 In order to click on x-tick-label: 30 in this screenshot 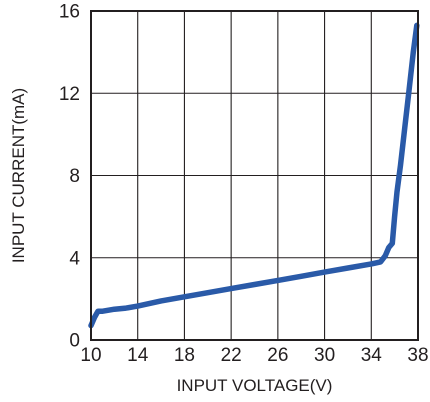, I will do `click(324, 355)`.